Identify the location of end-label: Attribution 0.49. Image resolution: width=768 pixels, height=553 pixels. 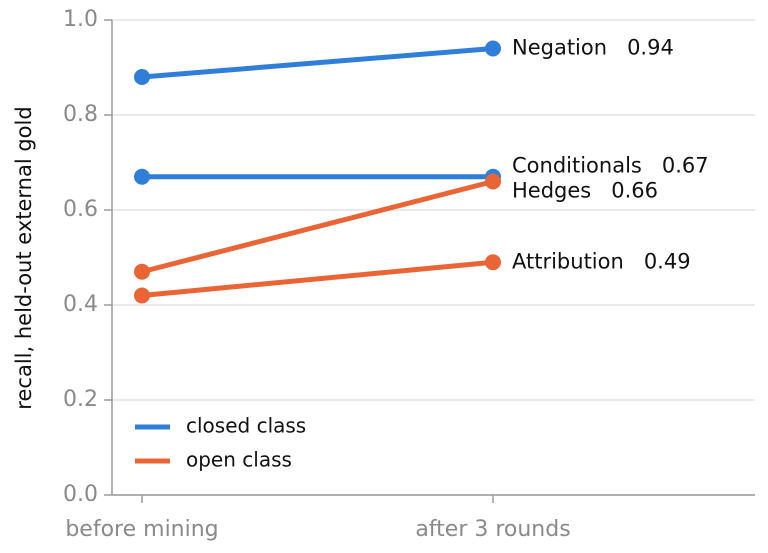
(601, 261).